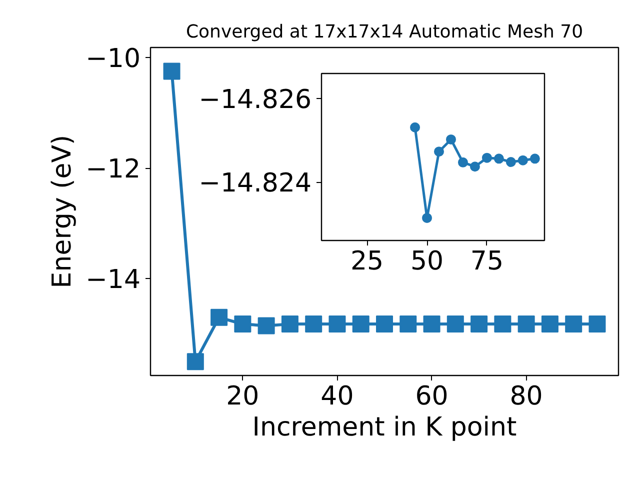 This screenshot has width=640, height=480. Describe the element at coordinates (431, 397) in the screenshot. I see `x-tick-label: 60` at that location.